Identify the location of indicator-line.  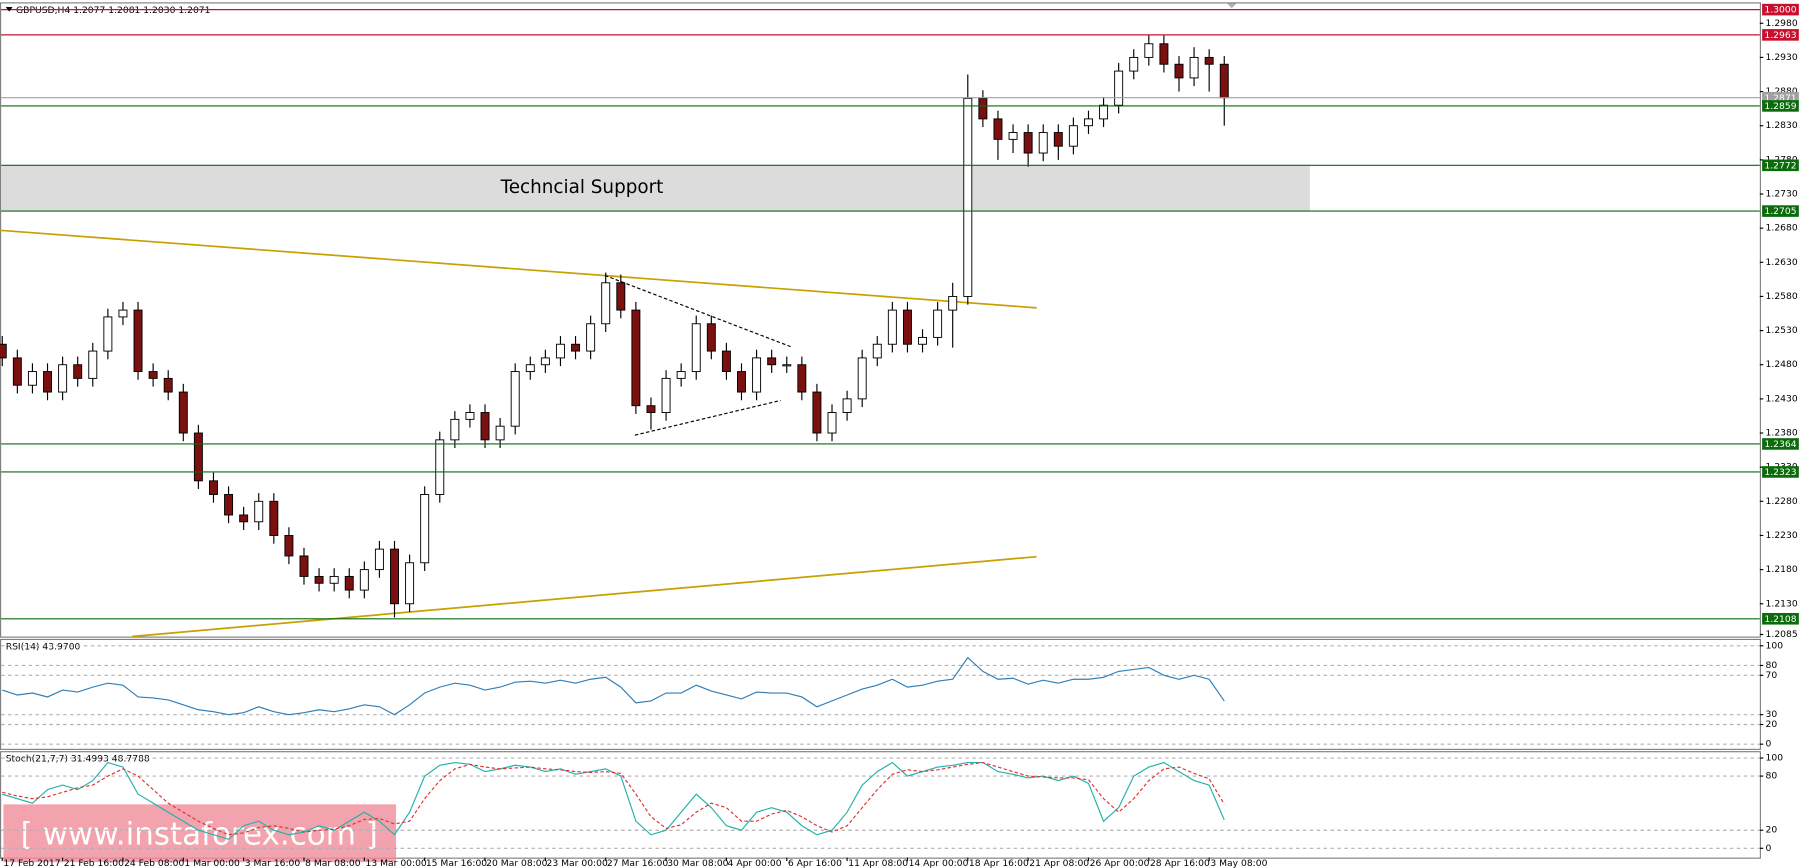
(613, 798).